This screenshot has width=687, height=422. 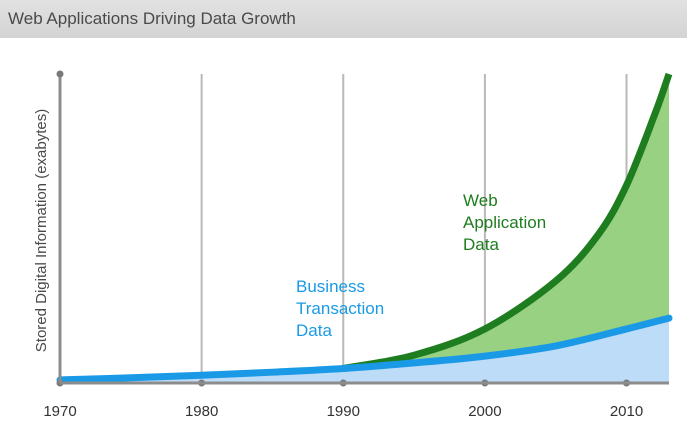 I want to click on line-business-transaction-data, so click(x=364, y=349).